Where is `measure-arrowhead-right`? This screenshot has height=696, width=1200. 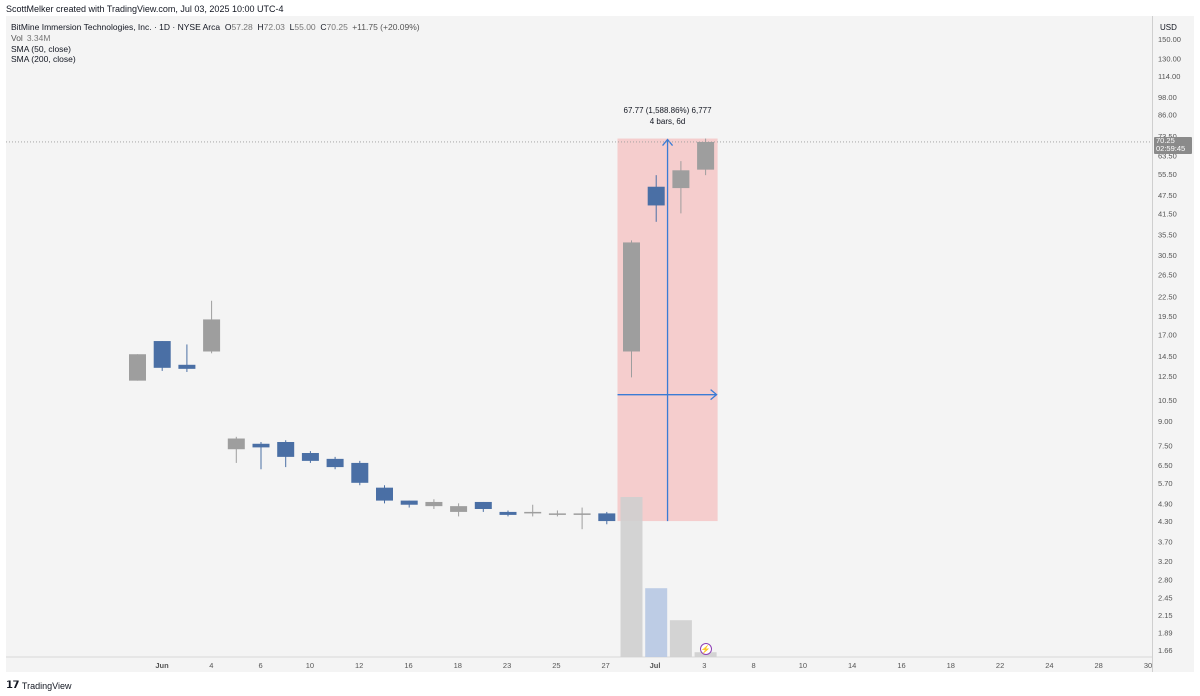 measure-arrowhead-right is located at coordinates (714, 395).